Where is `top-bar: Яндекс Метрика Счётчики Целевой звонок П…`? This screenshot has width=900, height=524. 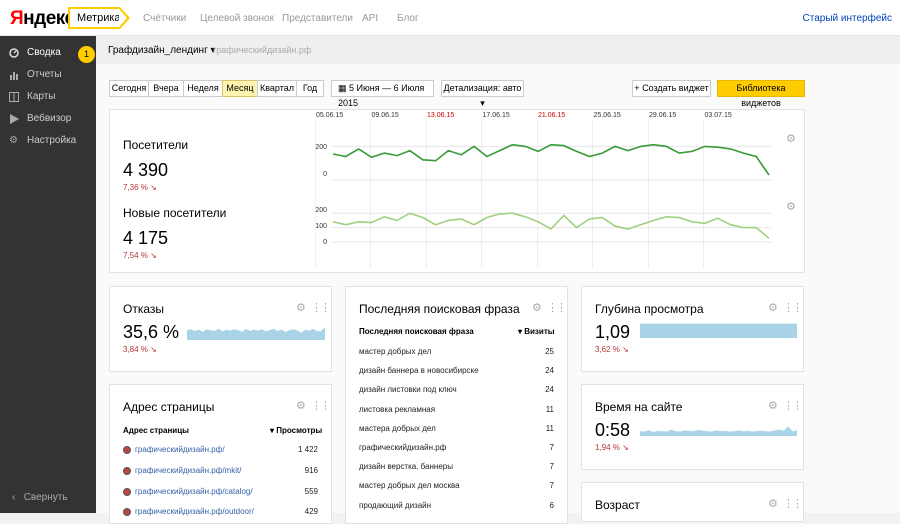 top-bar: Яндекс Метрика Счётчики Целевой звонок П… is located at coordinates (450, 18).